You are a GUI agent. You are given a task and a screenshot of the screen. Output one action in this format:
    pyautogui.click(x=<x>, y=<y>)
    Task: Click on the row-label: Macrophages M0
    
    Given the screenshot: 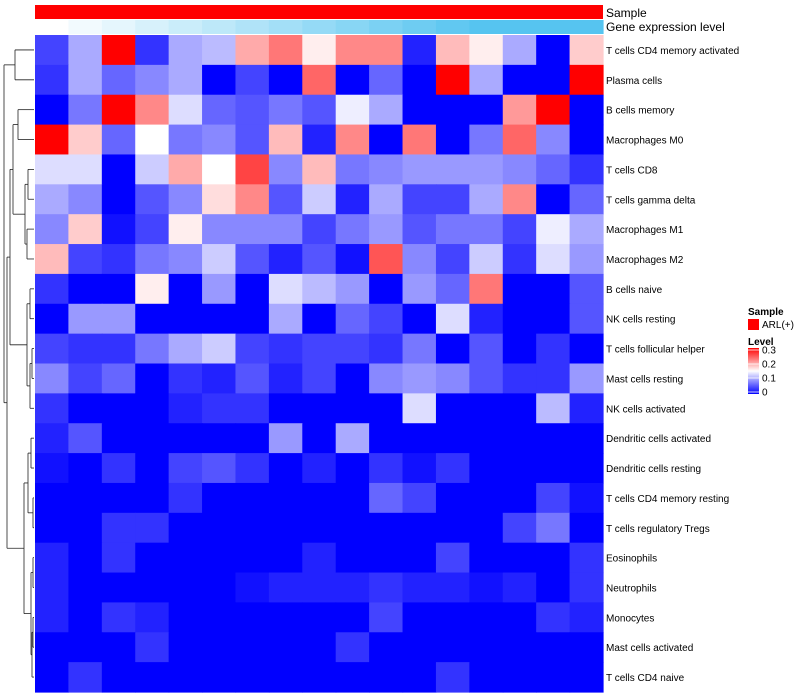 What is the action you would take?
    pyautogui.click(x=645, y=141)
    